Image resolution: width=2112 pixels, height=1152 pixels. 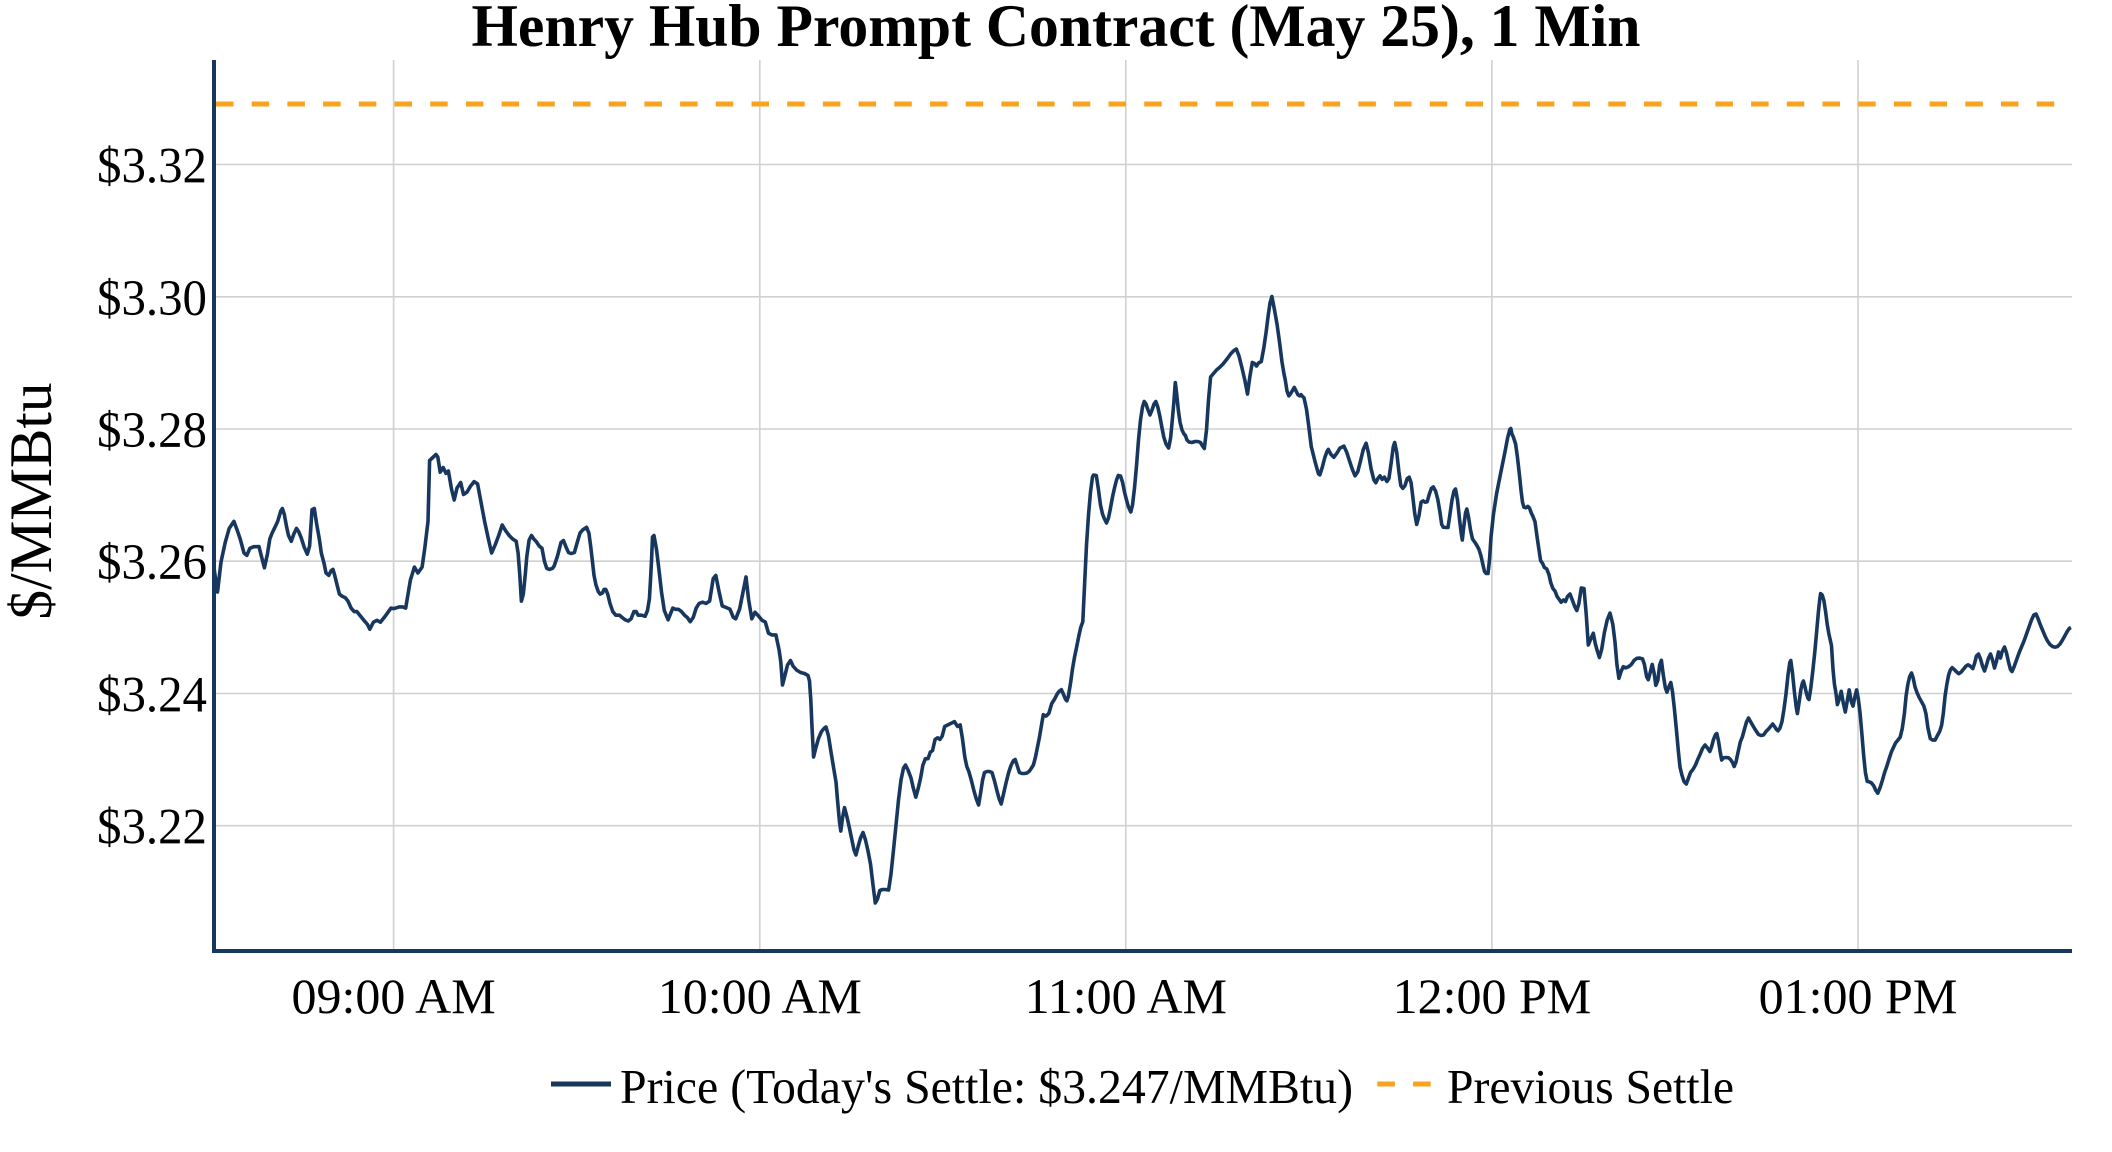 I want to click on svg-text: $3.32, so click(x=152, y=167).